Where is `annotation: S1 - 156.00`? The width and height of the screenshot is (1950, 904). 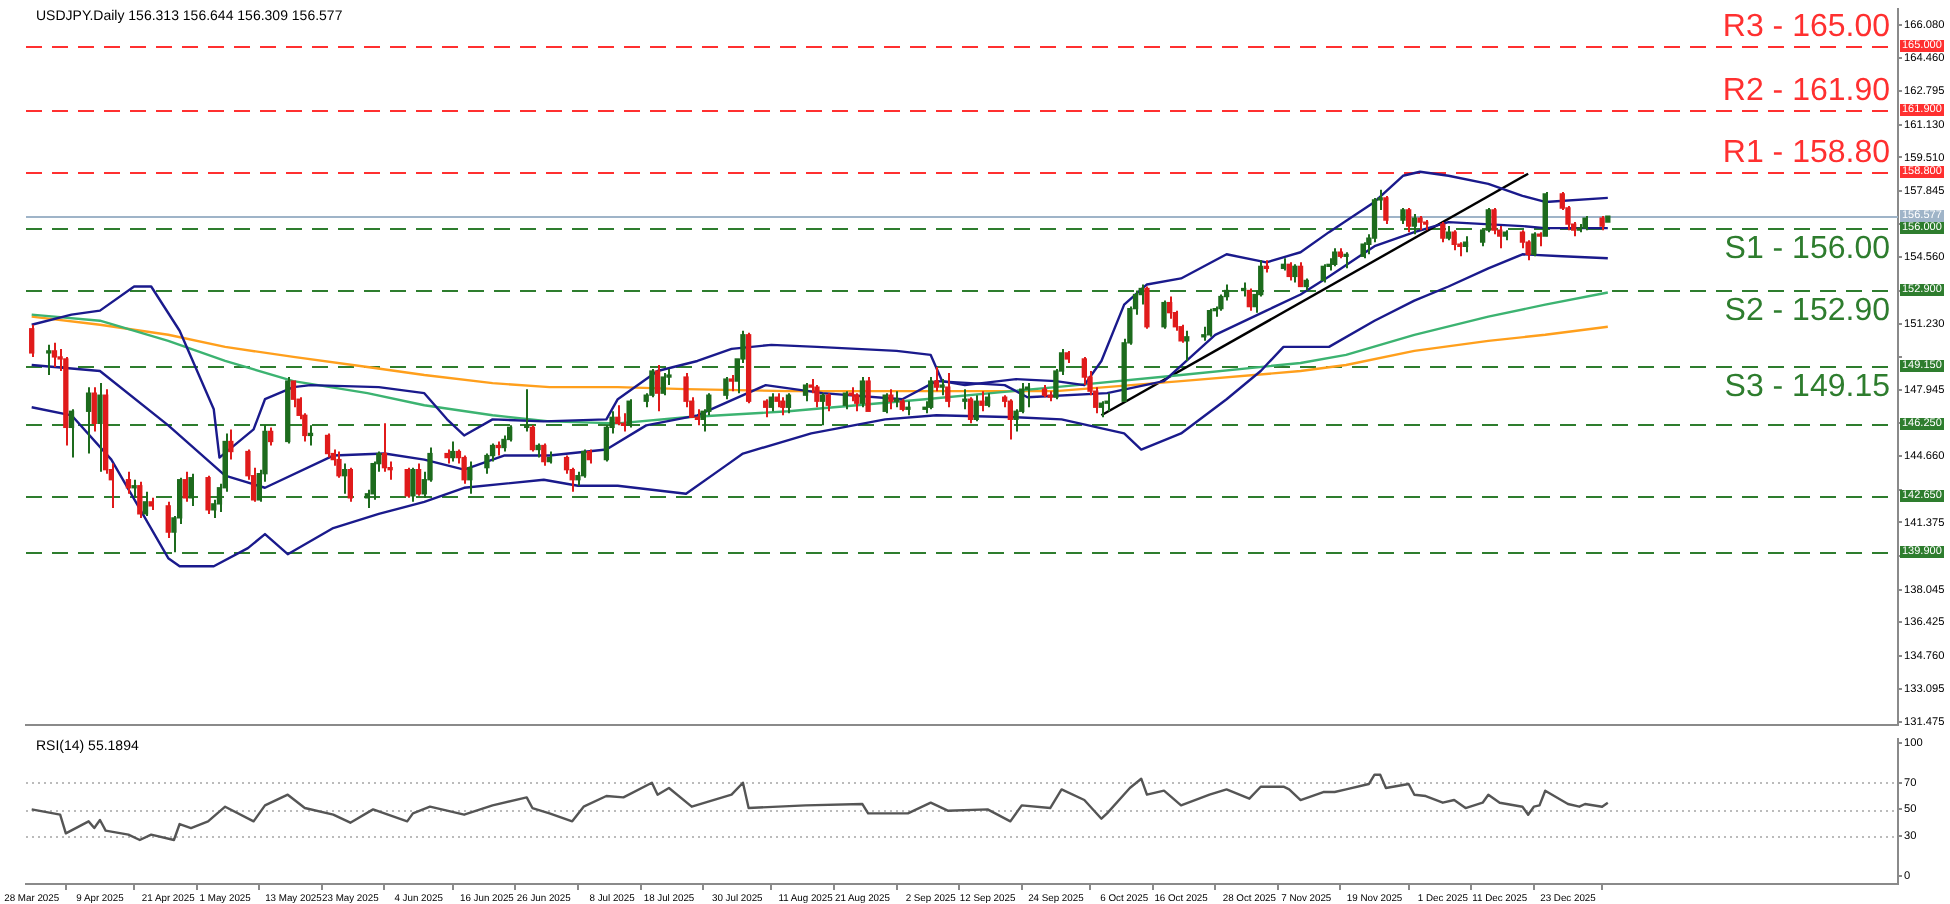
annotation: S1 - 156.00 is located at coordinates (1807, 249).